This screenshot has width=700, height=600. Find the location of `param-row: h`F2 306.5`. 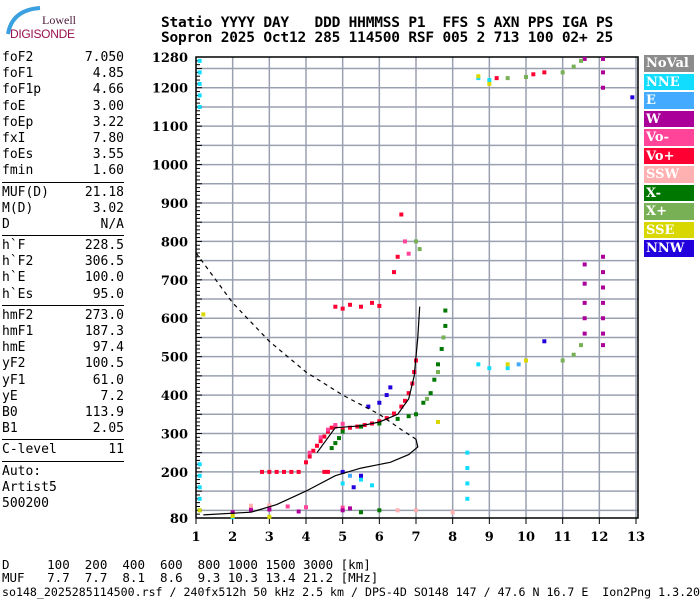

param-row: h`F2 306.5 is located at coordinates (63, 262).